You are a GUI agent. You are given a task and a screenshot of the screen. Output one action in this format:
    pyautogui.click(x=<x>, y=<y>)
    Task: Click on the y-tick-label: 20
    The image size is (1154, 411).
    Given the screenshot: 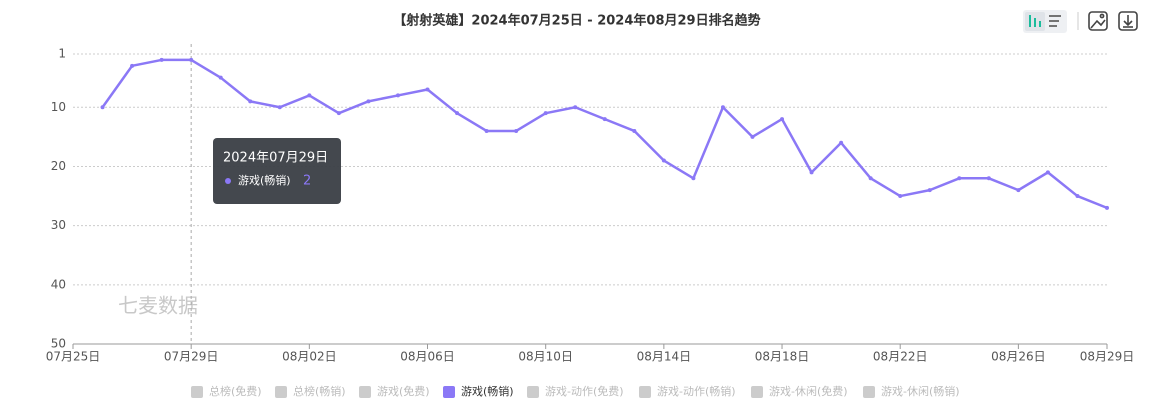 What is the action you would take?
    pyautogui.click(x=58, y=166)
    